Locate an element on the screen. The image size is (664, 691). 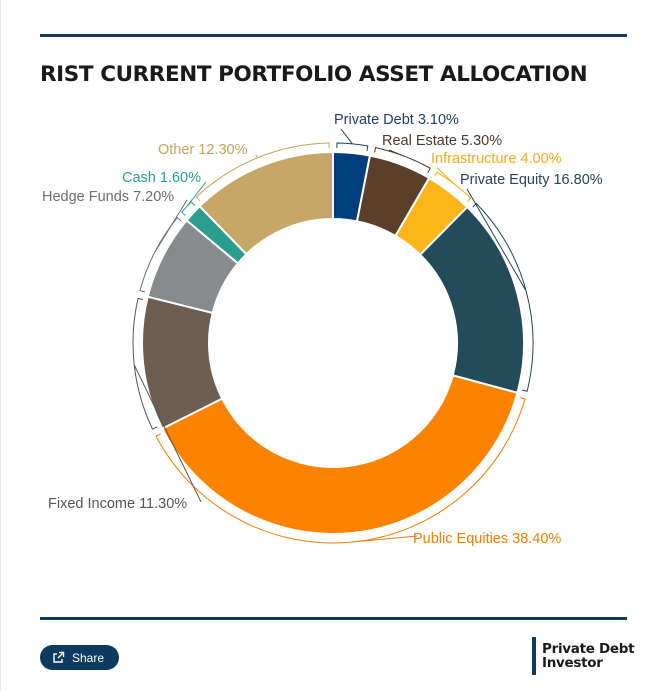
label-private-equity: Private Equity 16.80% is located at coordinates (531, 180).